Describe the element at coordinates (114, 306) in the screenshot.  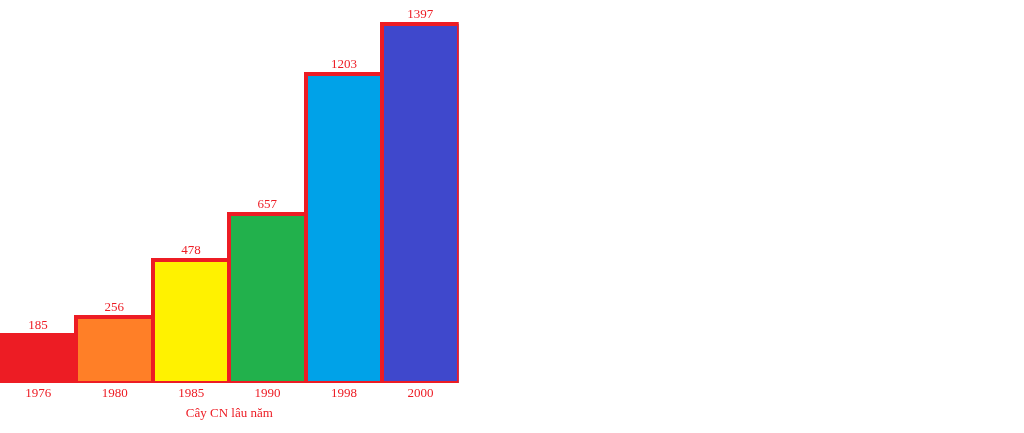
I see `data-label: 256` at that location.